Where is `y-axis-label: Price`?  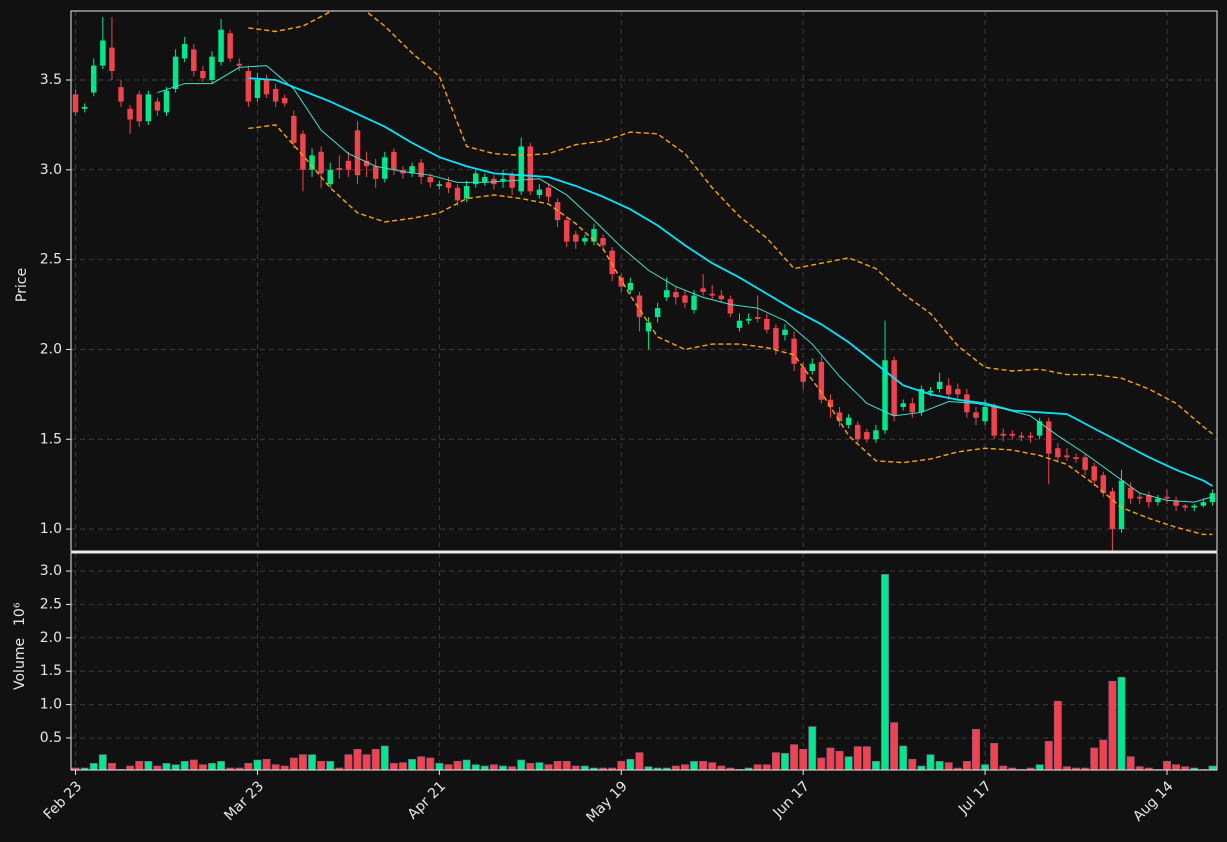
y-axis-label: Price is located at coordinates (22, 285).